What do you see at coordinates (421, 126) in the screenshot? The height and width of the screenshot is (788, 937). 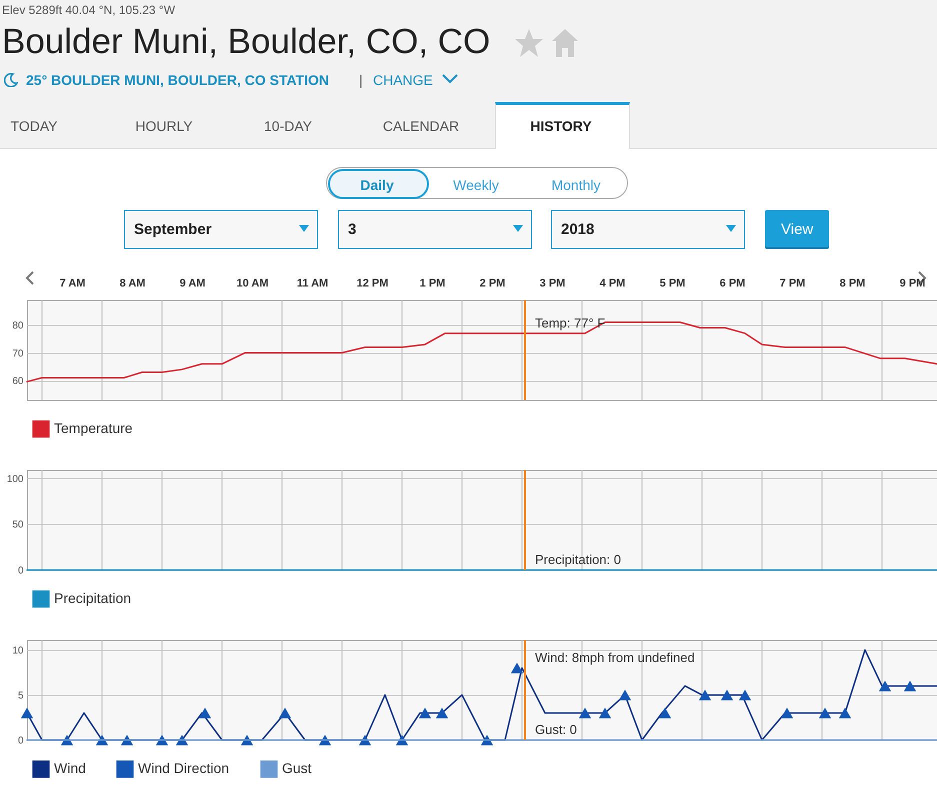 I see `text: CALENDAR` at bounding box center [421, 126].